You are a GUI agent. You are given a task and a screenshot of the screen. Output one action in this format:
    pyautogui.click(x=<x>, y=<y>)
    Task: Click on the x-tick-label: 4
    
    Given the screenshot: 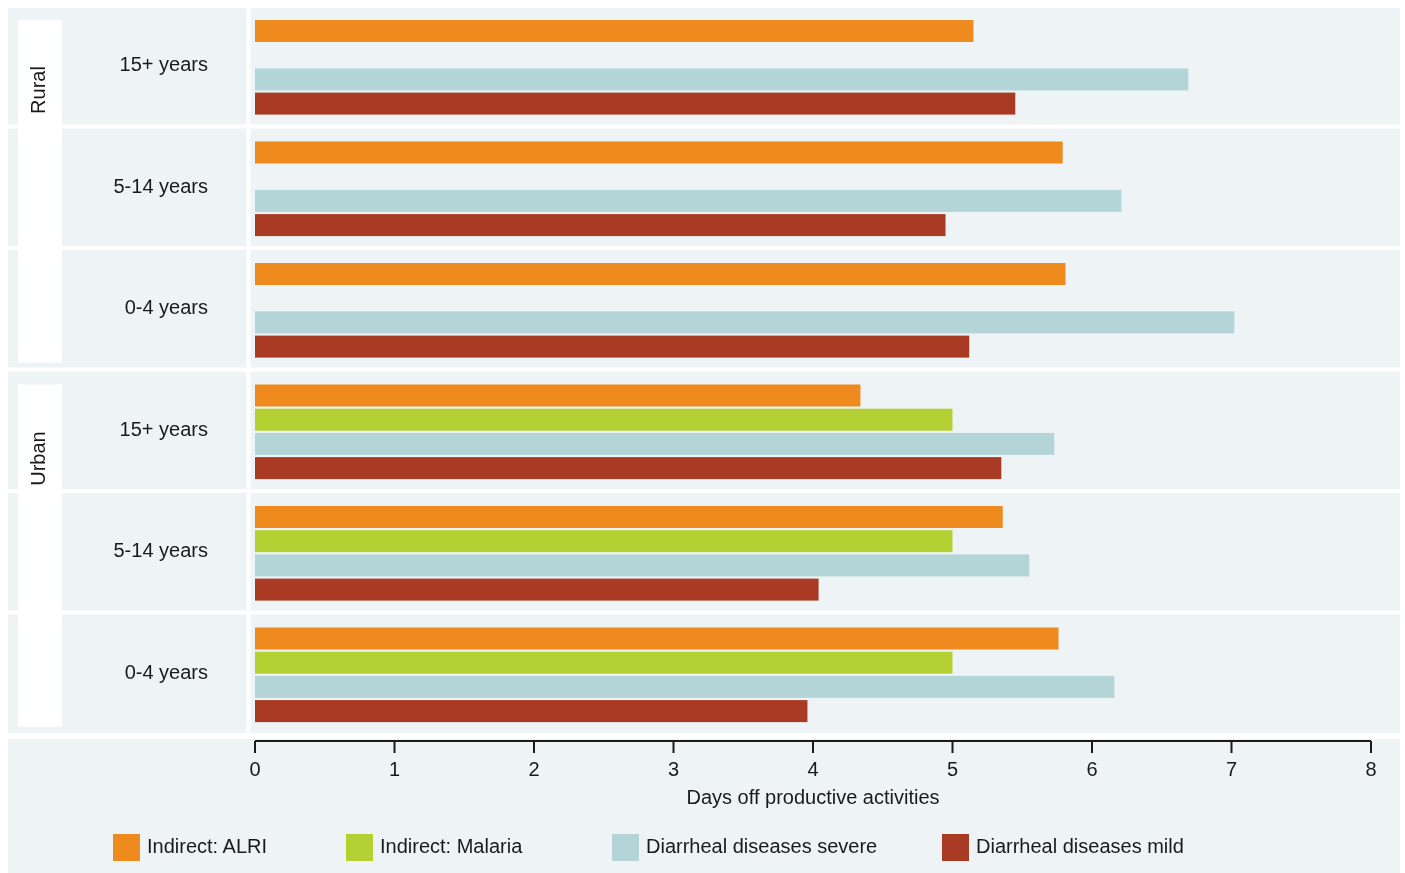 What is the action you would take?
    pyautogui.click(x=813, y=769)
    